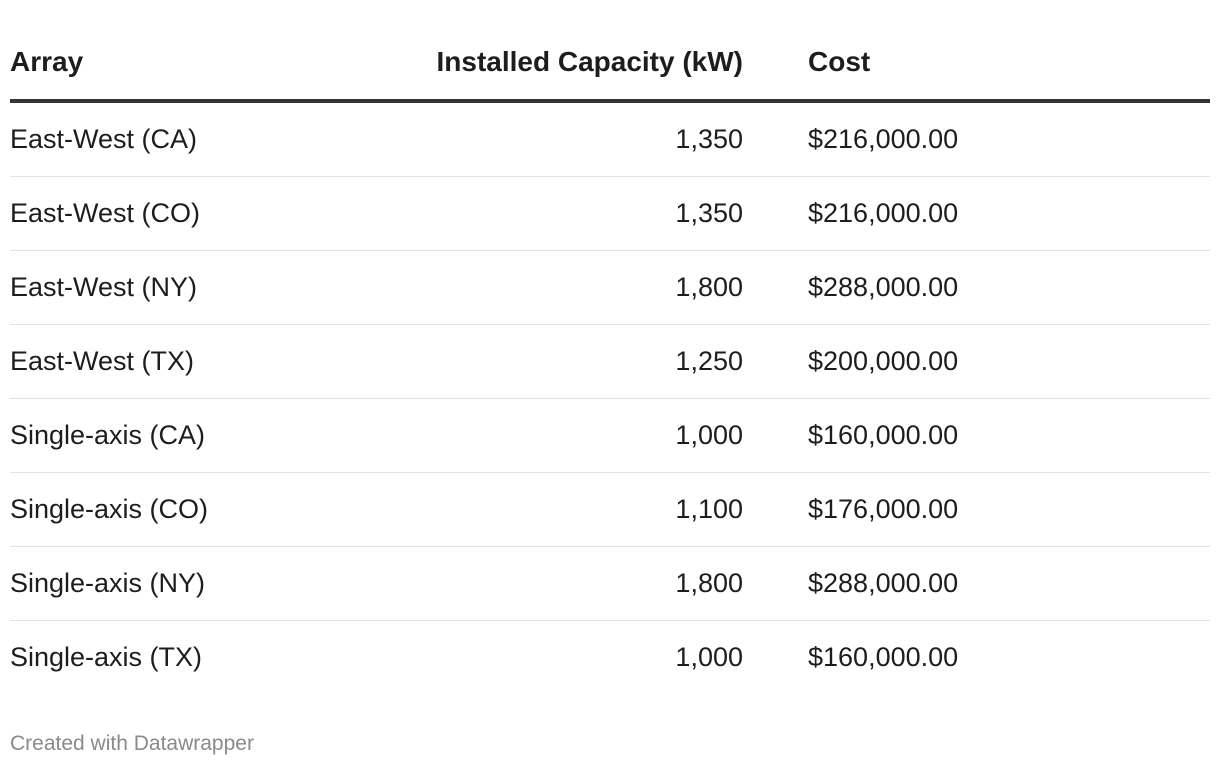  Describe the element at coordinates (175, 509) in the screenshot. I see `cell-array: Single-axis (CO)` at that location.